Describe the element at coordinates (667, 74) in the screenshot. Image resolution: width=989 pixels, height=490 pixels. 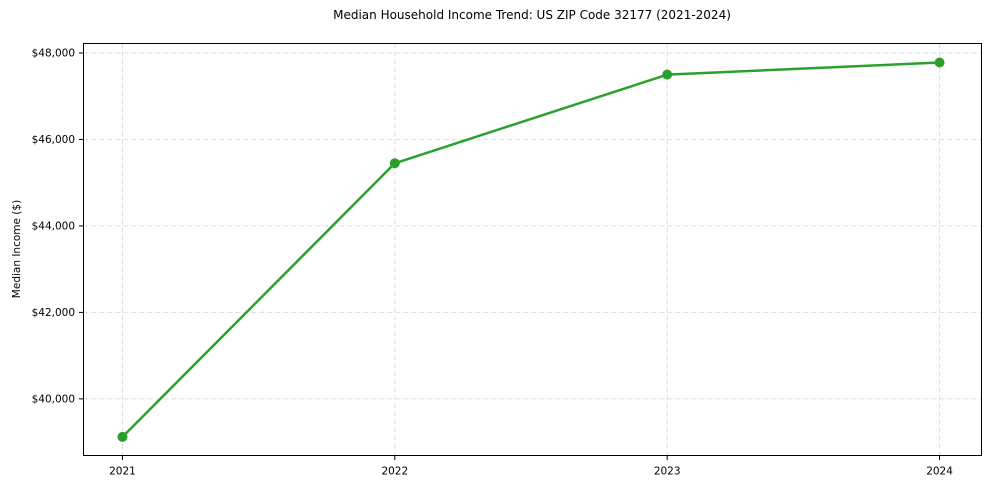
I see `data-point-2023` at that location.